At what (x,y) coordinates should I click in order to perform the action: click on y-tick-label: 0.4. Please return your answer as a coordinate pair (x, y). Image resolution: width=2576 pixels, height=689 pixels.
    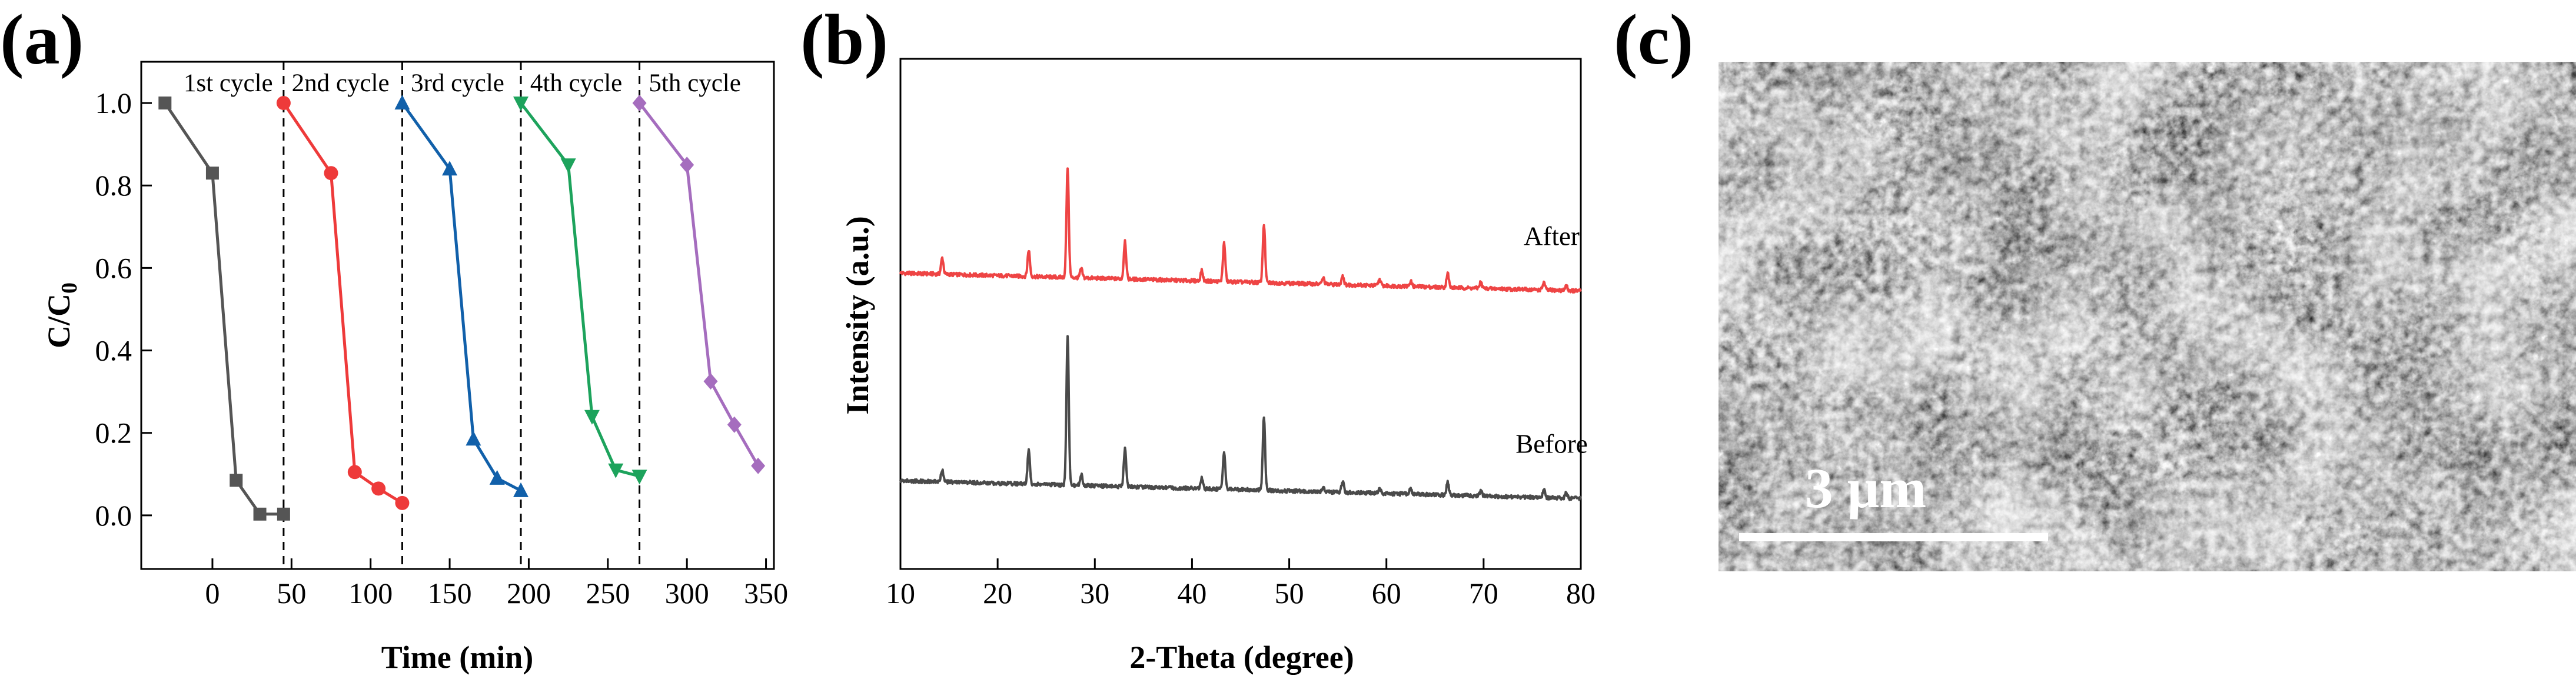
    Looking at the image, I should click on (113, 350).